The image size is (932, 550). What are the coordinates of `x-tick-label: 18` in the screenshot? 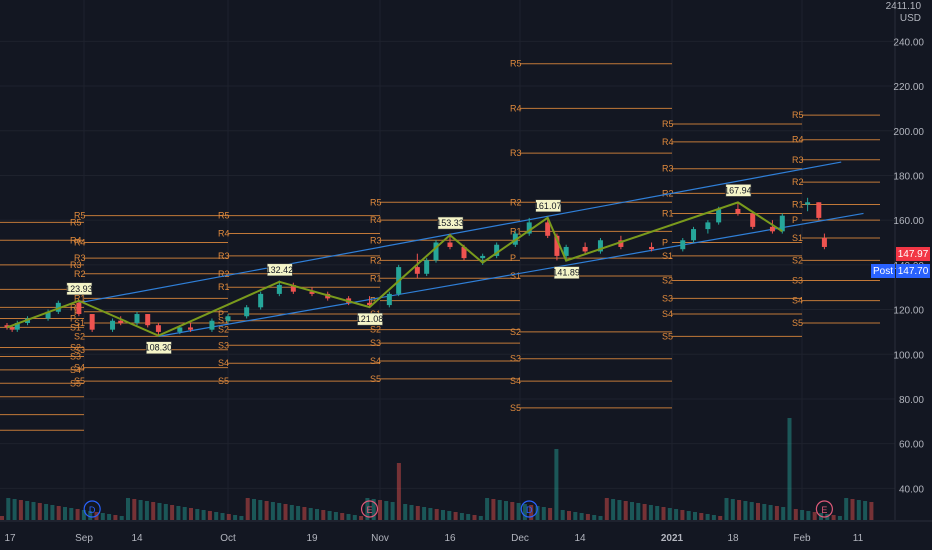 It's located at (733, 538).